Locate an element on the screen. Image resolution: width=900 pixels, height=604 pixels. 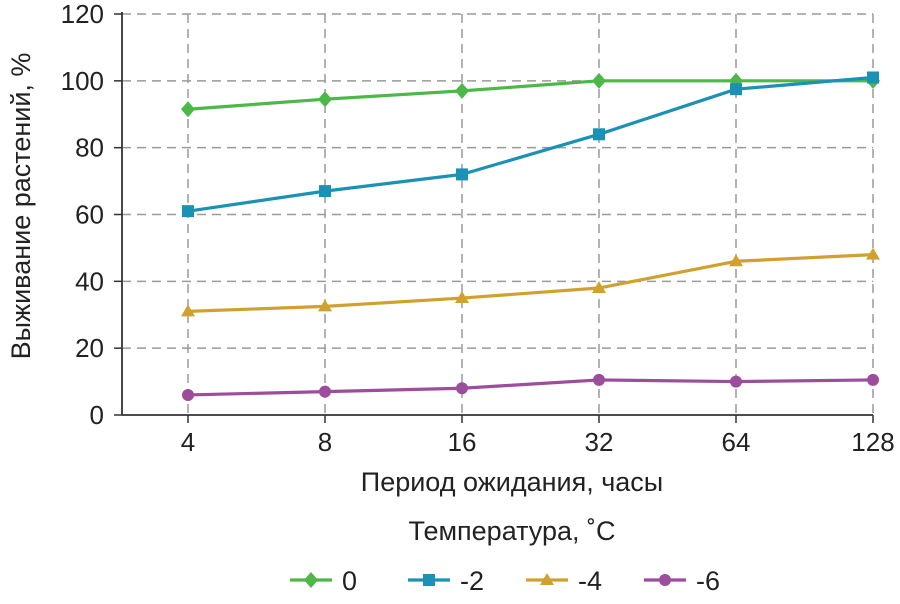
x-tick-label: 8 is located at coordinates (325, 442).